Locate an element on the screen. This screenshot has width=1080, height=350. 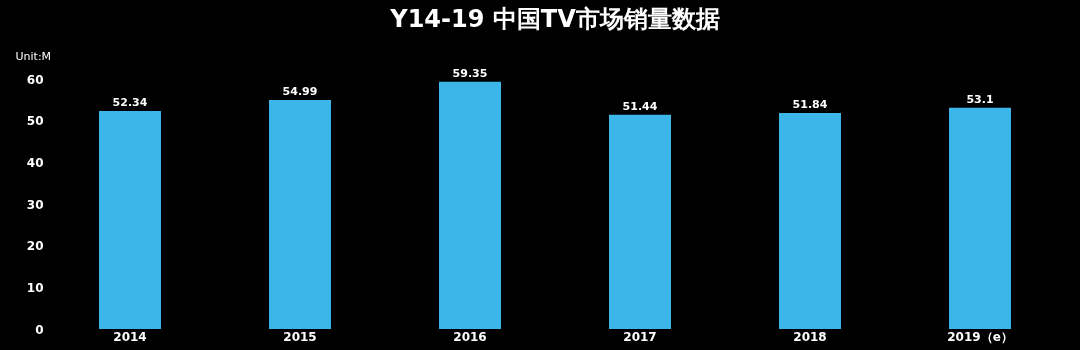
y-tick-label: 0 is located at coordinates (39, 329).